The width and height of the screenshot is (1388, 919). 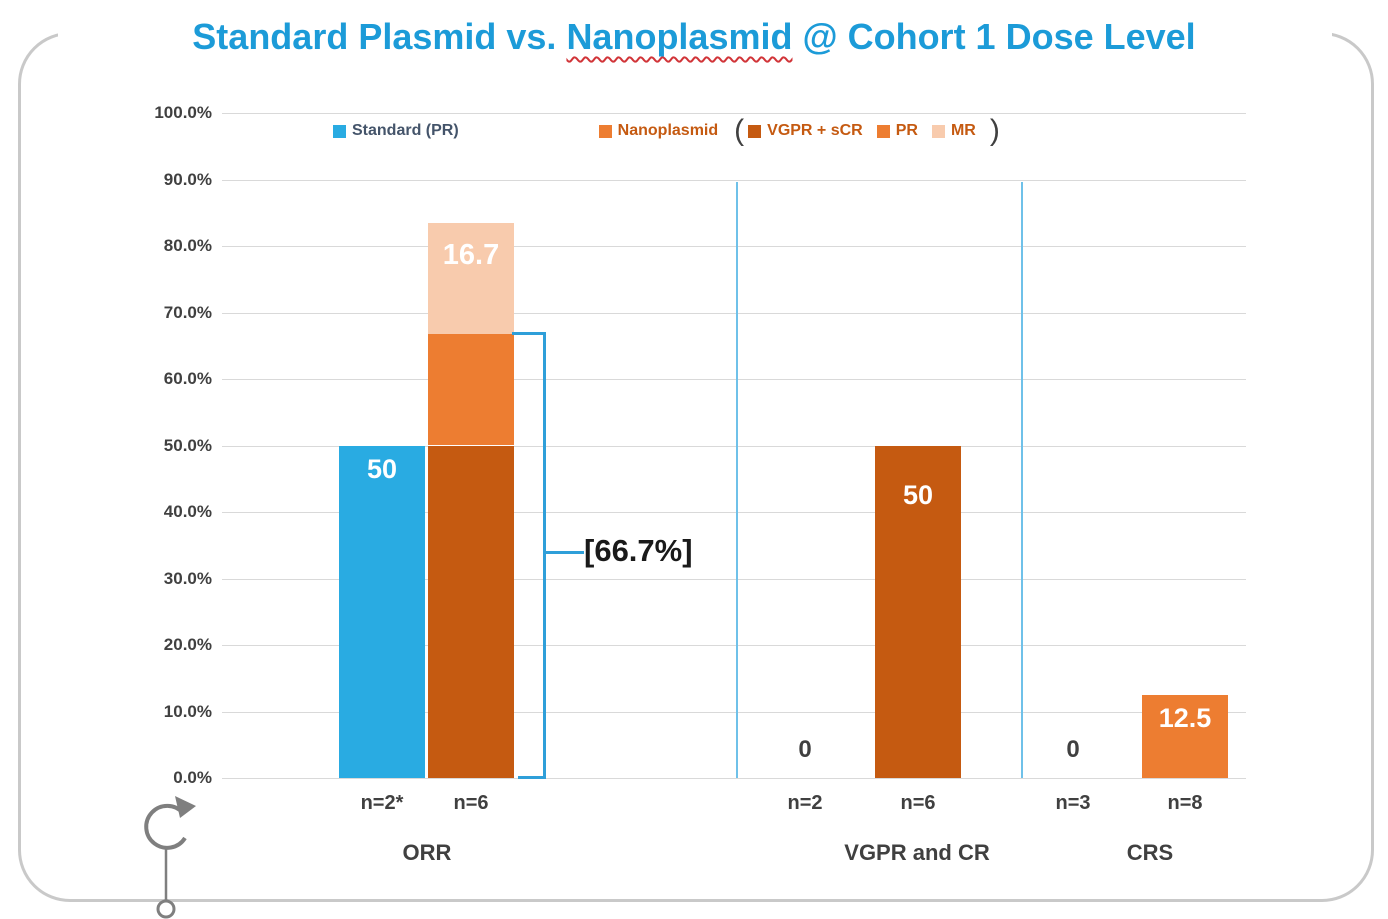 What do you see at coordinates (563, 552) in the screenshot?
I see `bracket-connector-line` at bounding box center [563, 552].